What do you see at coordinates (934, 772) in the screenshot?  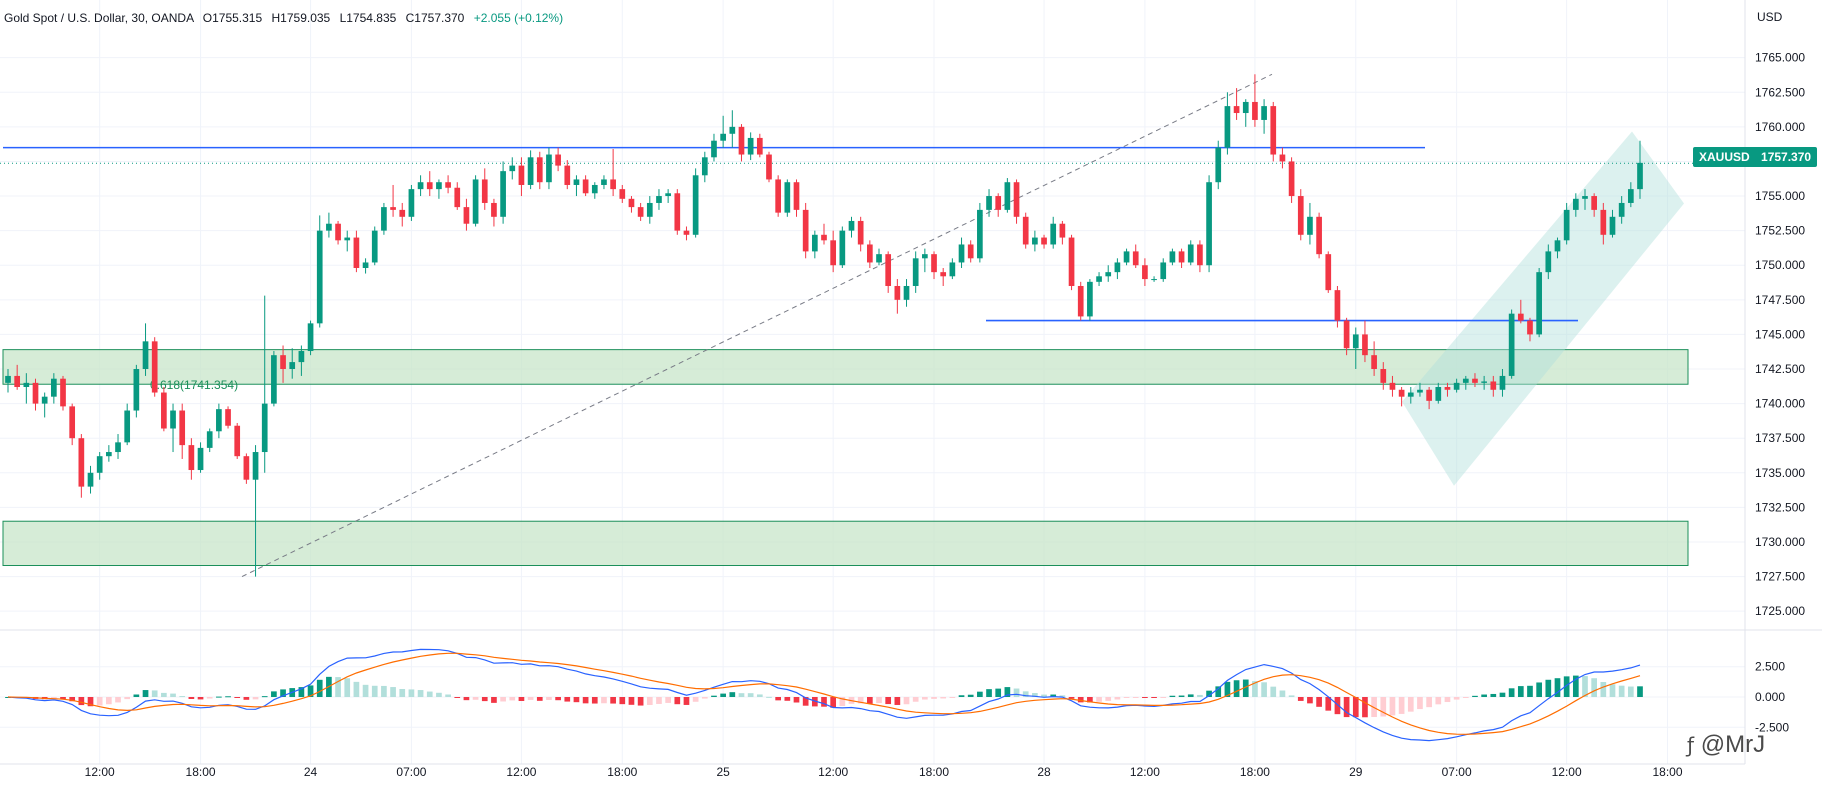 I see `time-tick-label: 18:00` at bounding box center [934, 772].